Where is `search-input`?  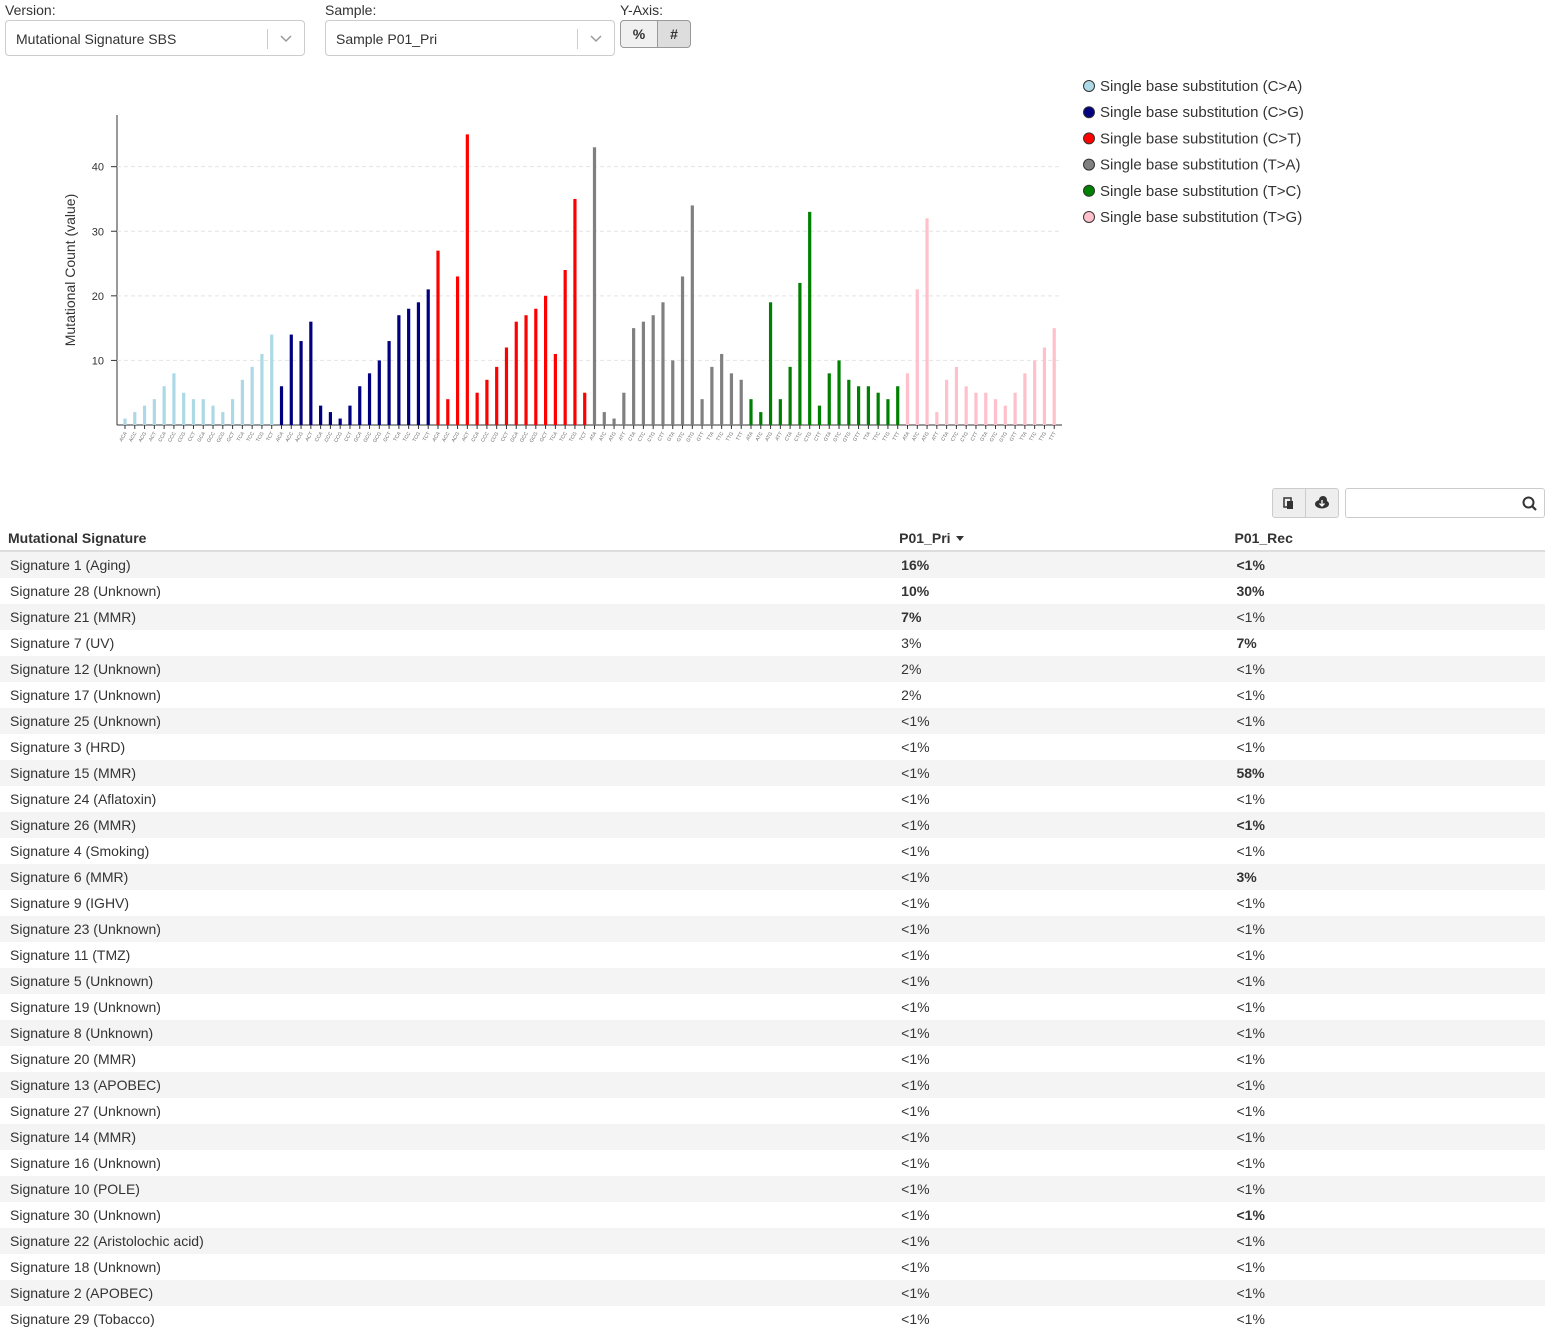 search-input is located at coordinates (1445, 503).